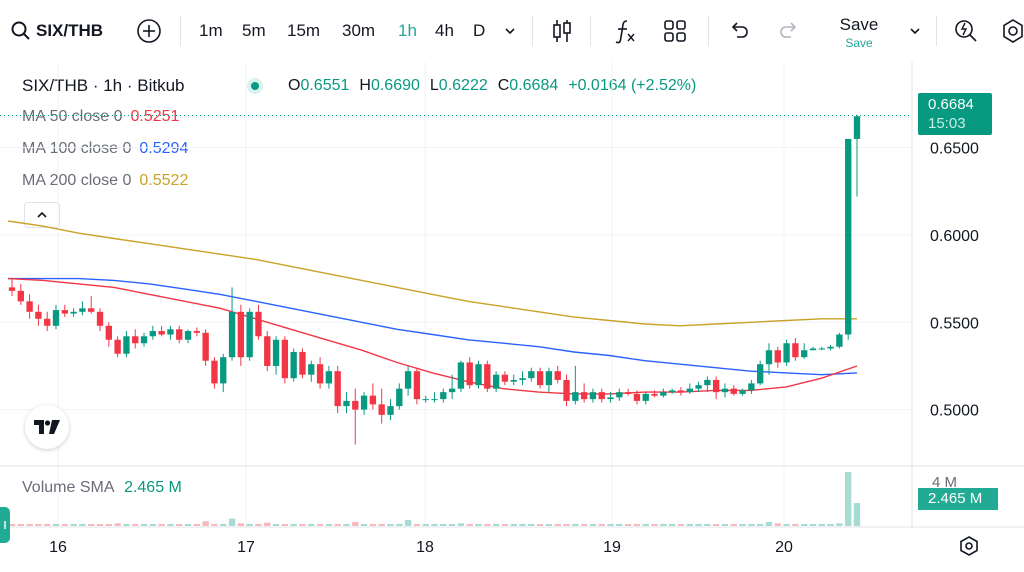 Image resolution: width=1024 pixels, height=572 pixels. Describe the element at coordinates (675, 31) in the screenshot. I see `layouts-button` at that location.